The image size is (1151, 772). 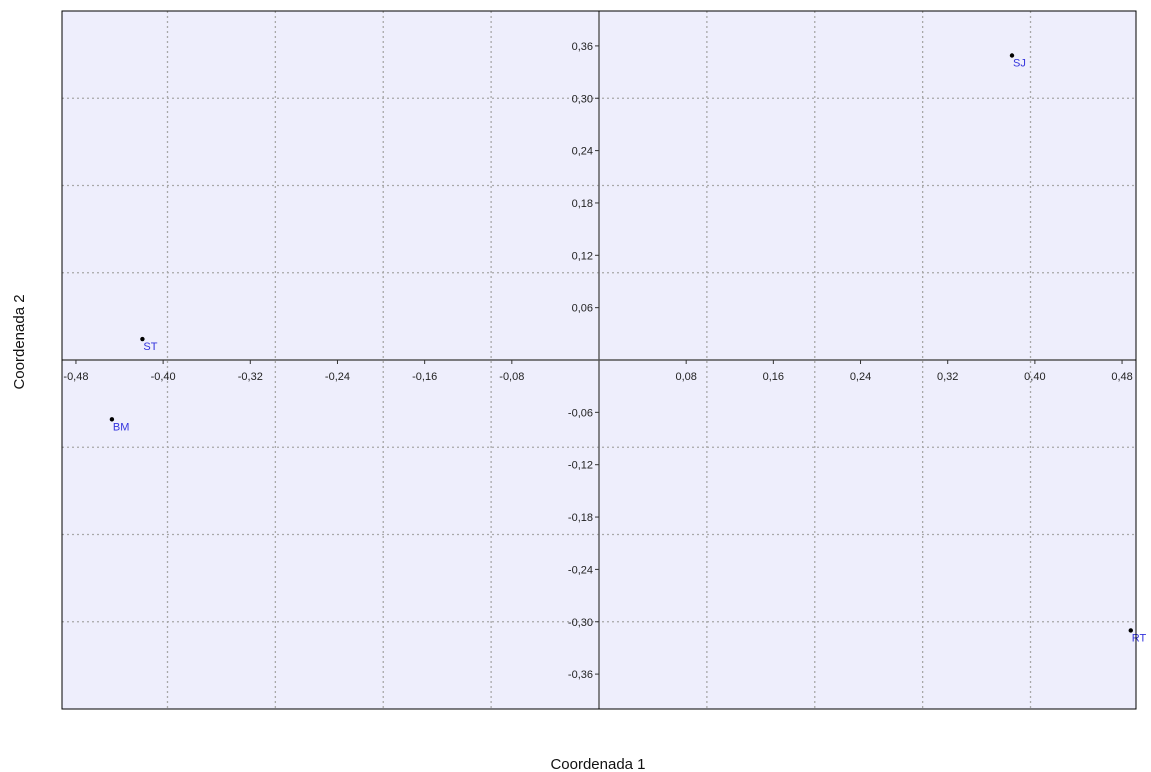 What do you see at coordinates (860, 377) in the screenshot?
I see `x-tick-label: 0,24` at bounding box center [860, 377].